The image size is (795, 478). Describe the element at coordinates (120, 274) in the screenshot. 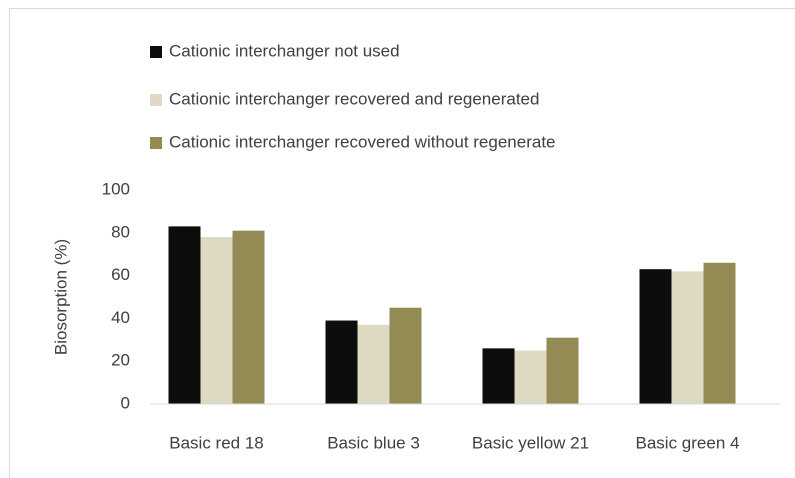

I see `y-tick-label: 60` at that location.